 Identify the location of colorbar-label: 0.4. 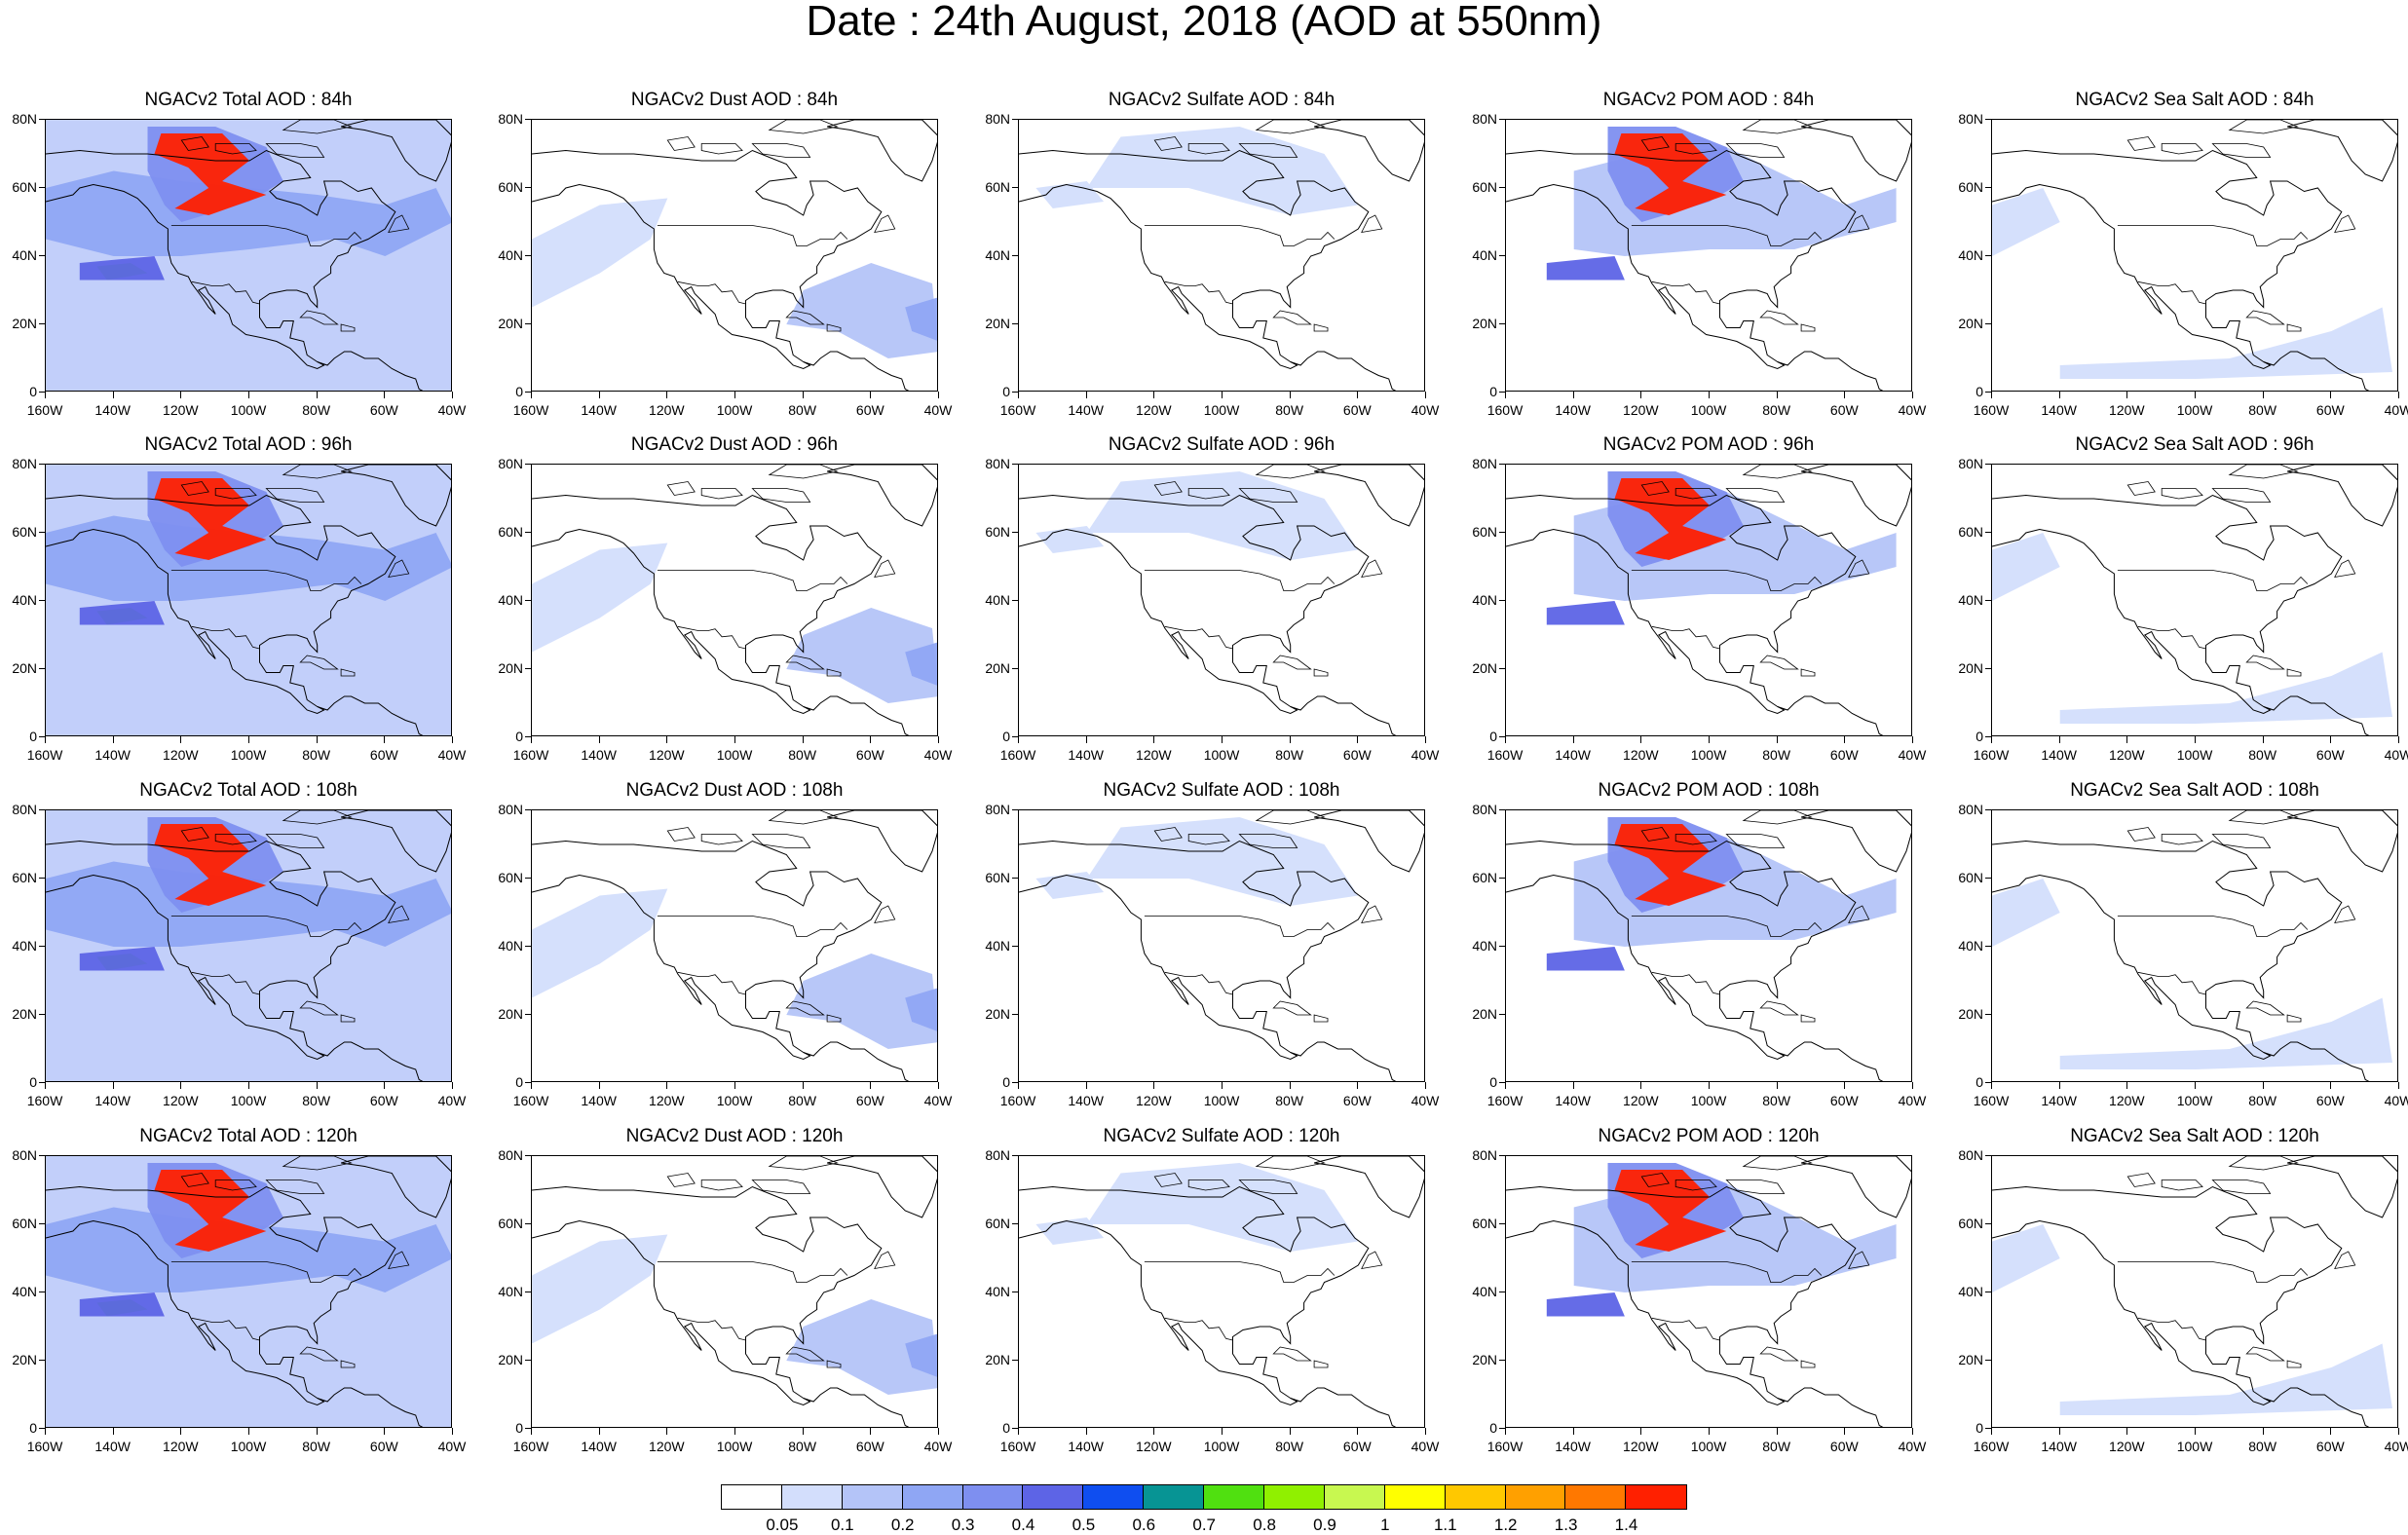
(1023, 1525).